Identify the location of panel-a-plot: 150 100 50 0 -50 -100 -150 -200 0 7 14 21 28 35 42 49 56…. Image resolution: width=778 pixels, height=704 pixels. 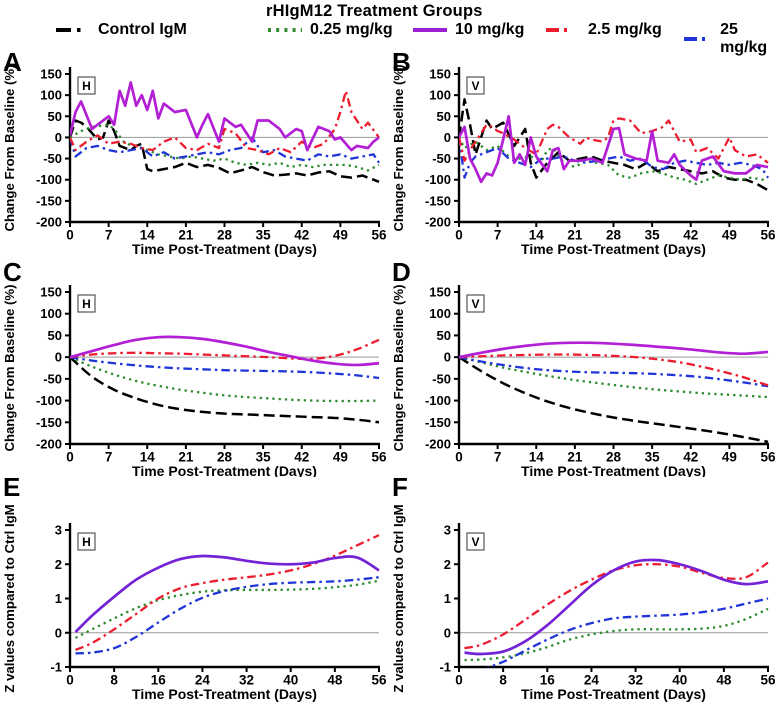
(194, 160).